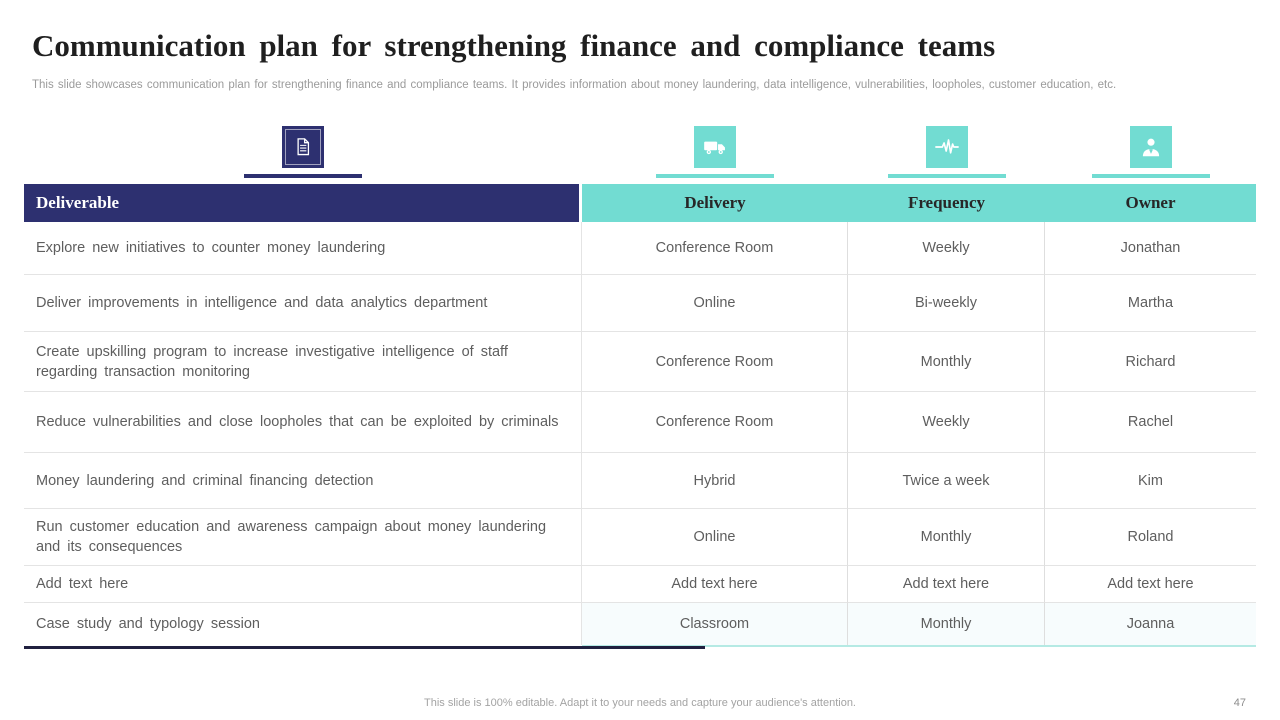 The width and height of the screenshot is (1280, 720). Describe the element at coordinates (1150, 481) in the screenshot. I see `owner-cell: Kim` at that location.